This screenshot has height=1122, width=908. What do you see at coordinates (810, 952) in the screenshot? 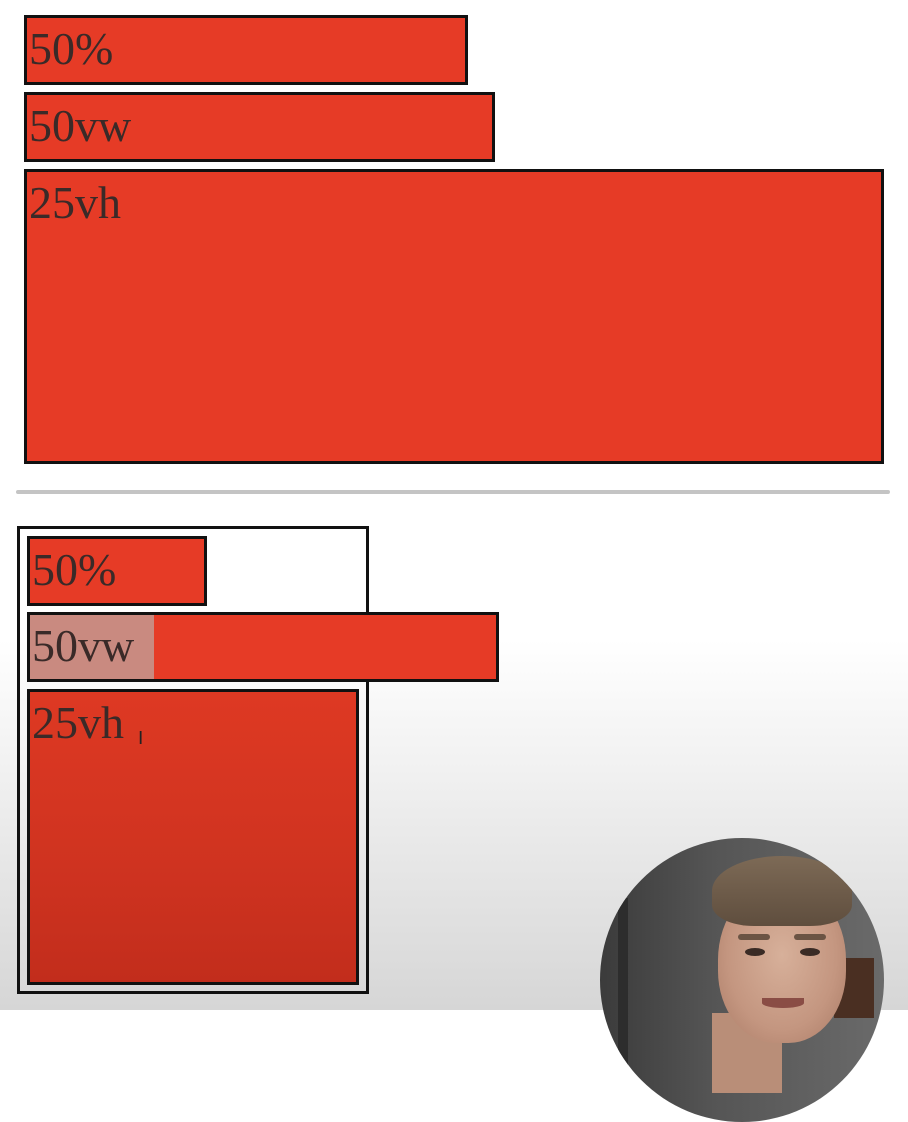
I see `webcam-presenter-right-eye` at bounding box center [810, 952].